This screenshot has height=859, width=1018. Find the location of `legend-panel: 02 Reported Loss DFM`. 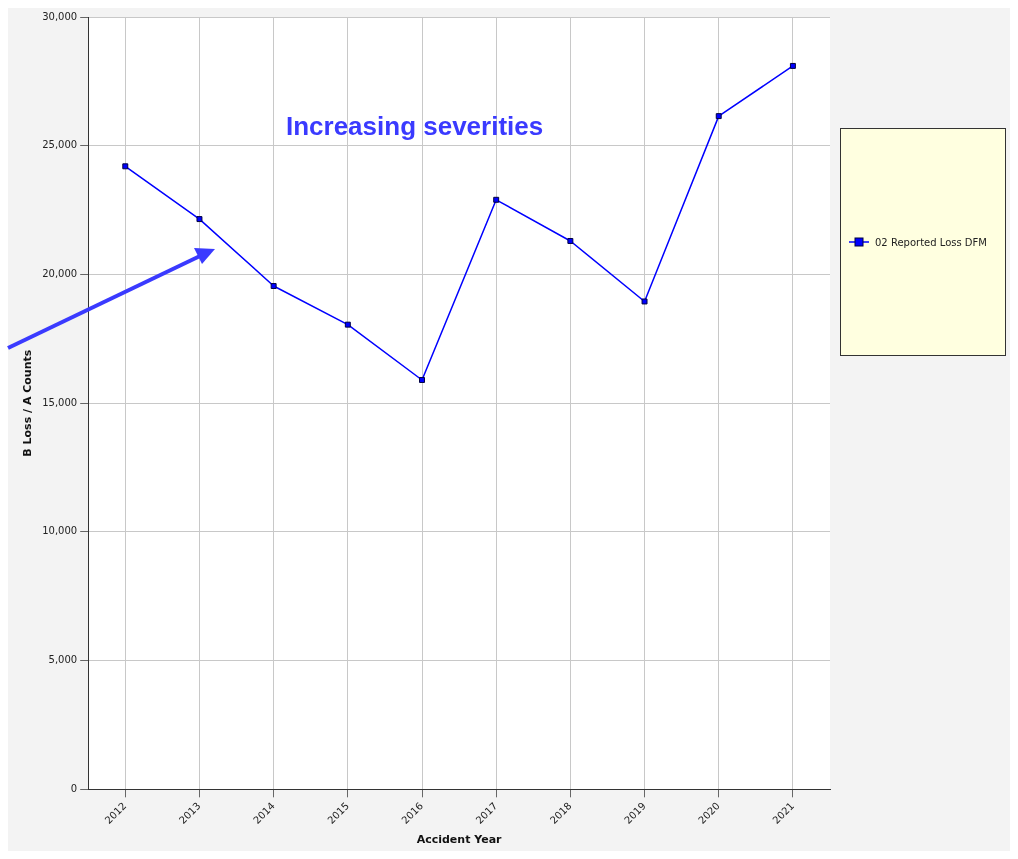

legend-panel: 02 Reported Loss DFM is located at coordinates (923, 242).